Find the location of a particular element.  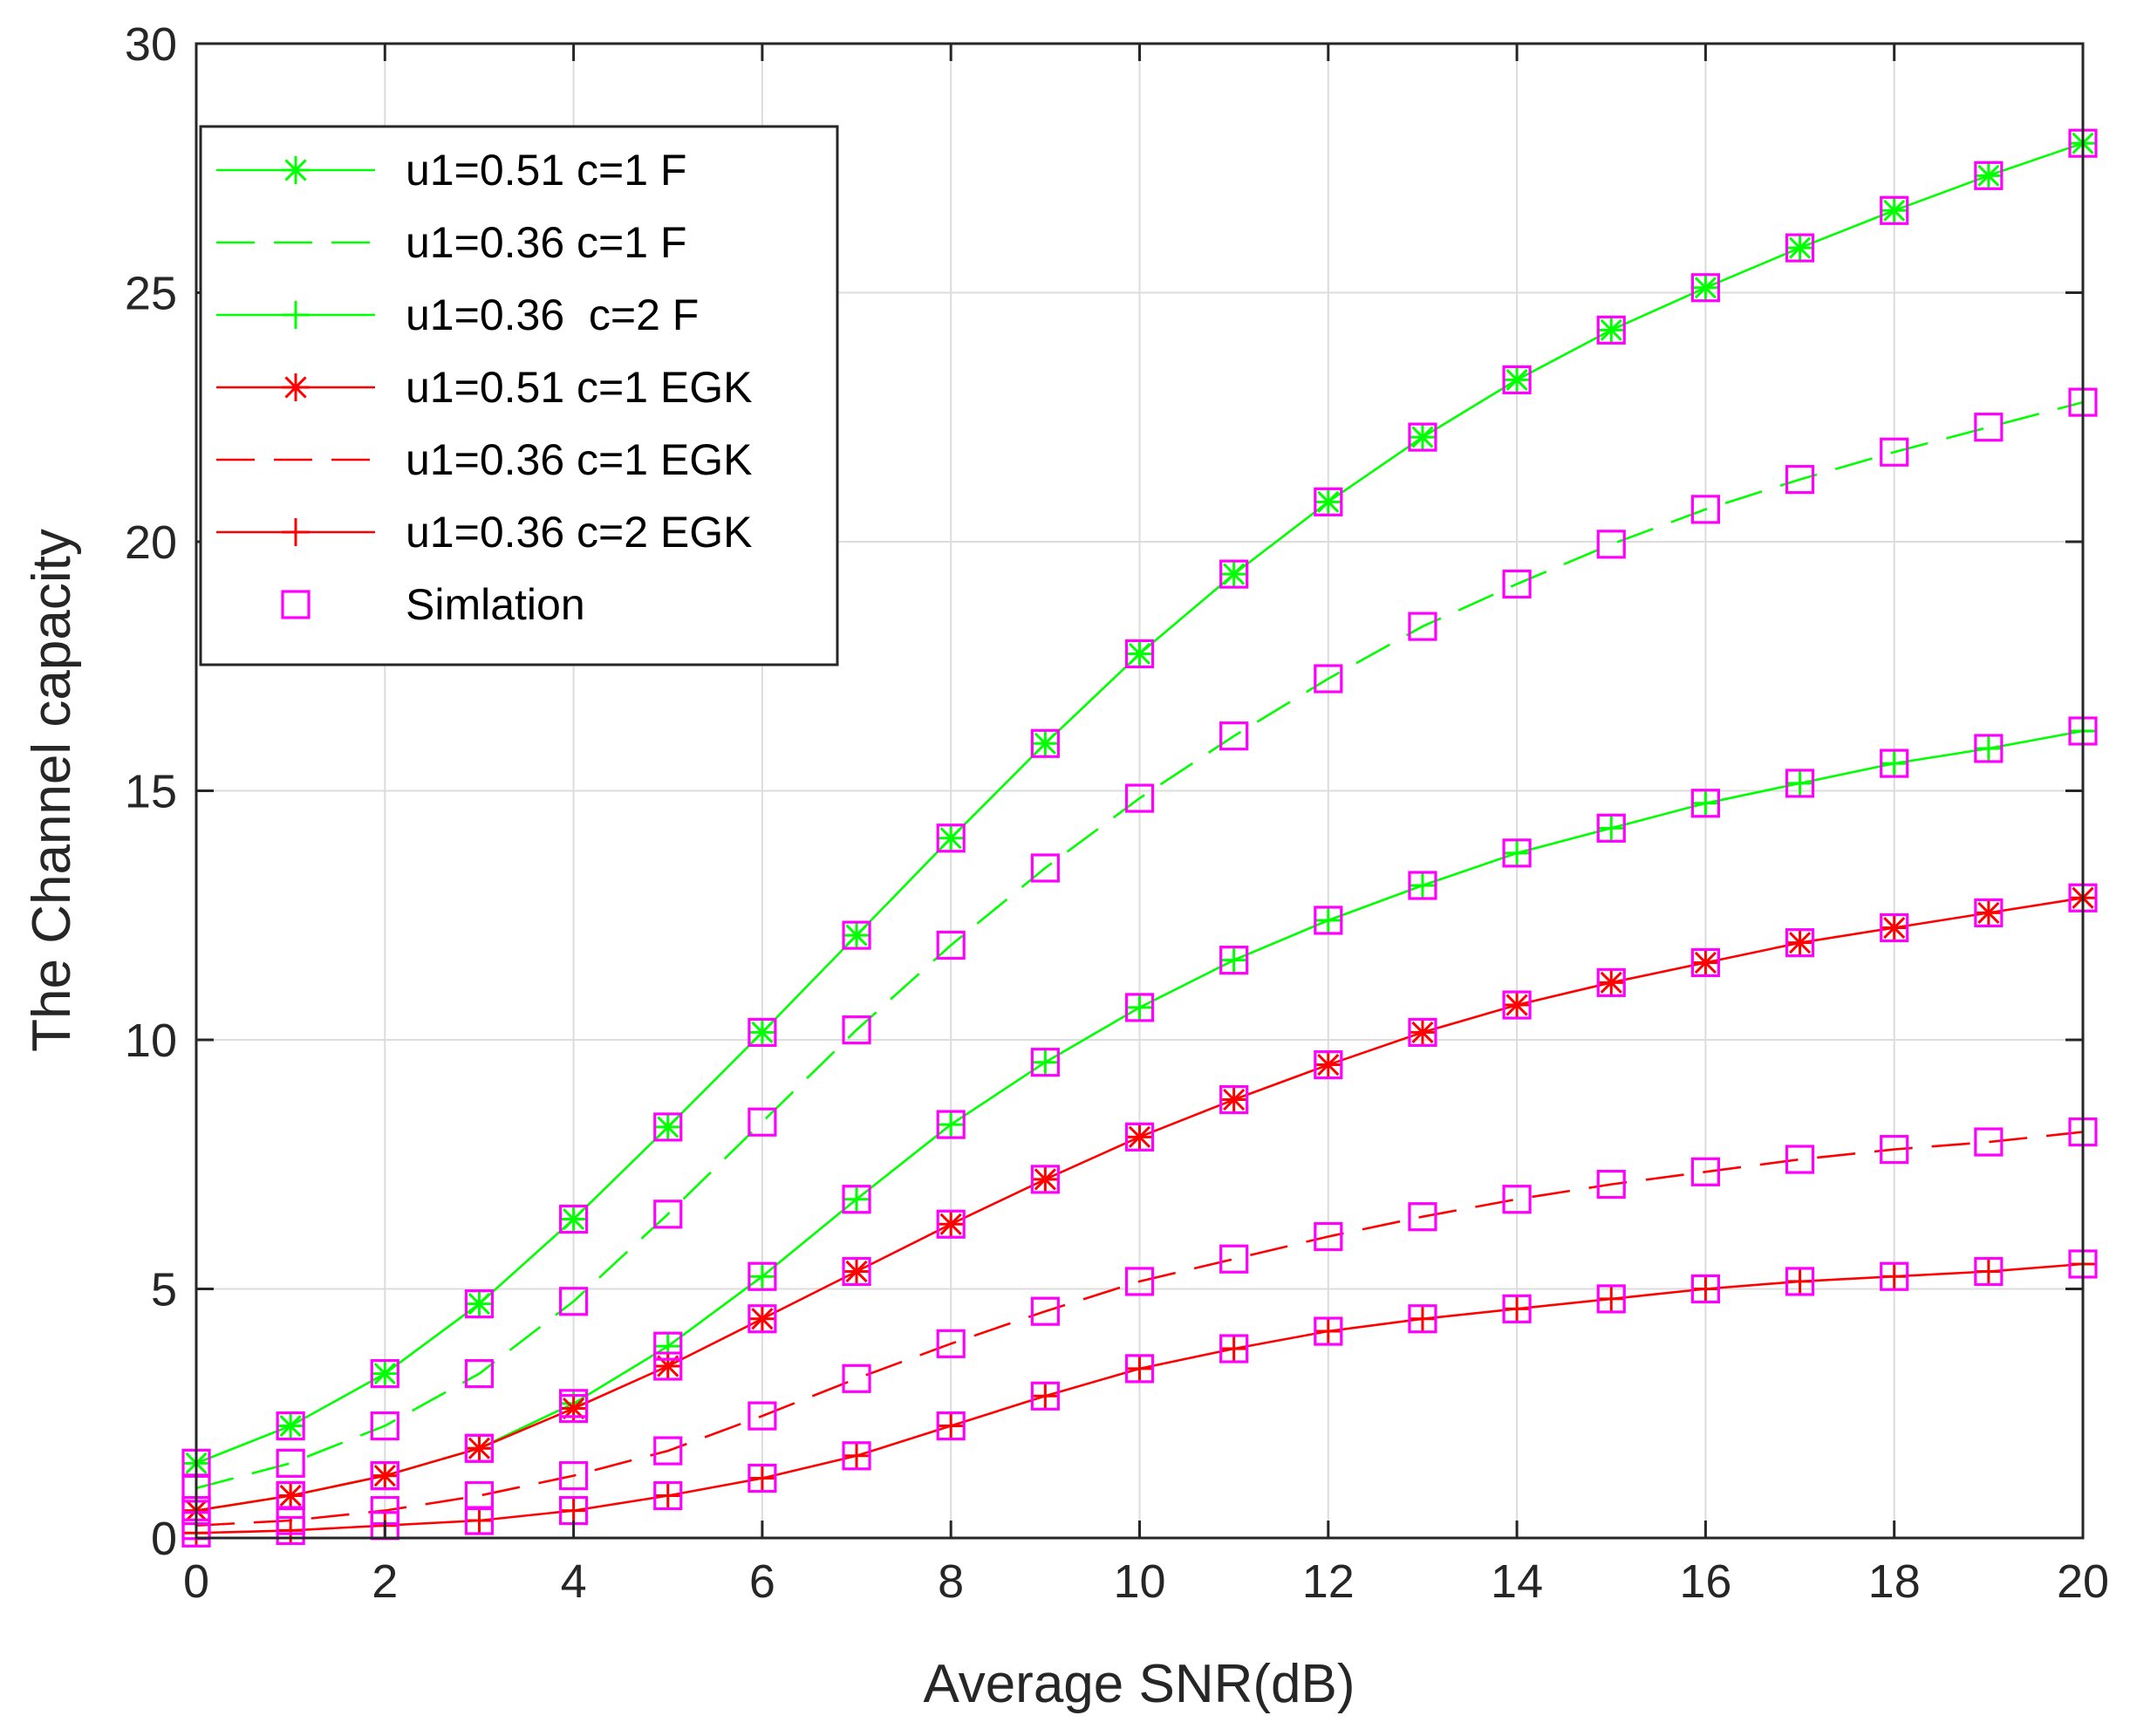

x-tick-label: 2 is located at coordinates (385, 1581).